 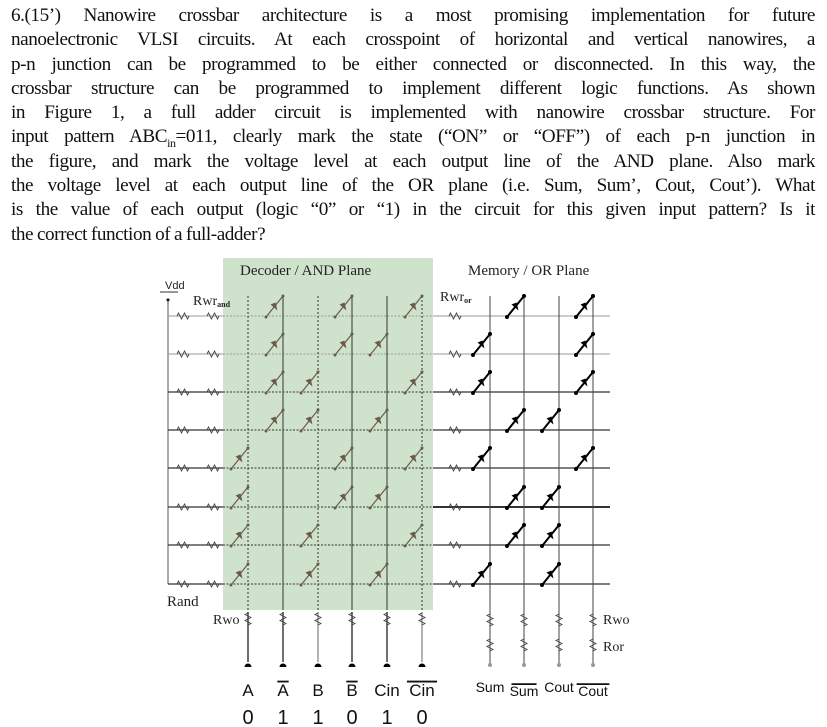 I want to click on subscript: and, so click(x=223, y=304).